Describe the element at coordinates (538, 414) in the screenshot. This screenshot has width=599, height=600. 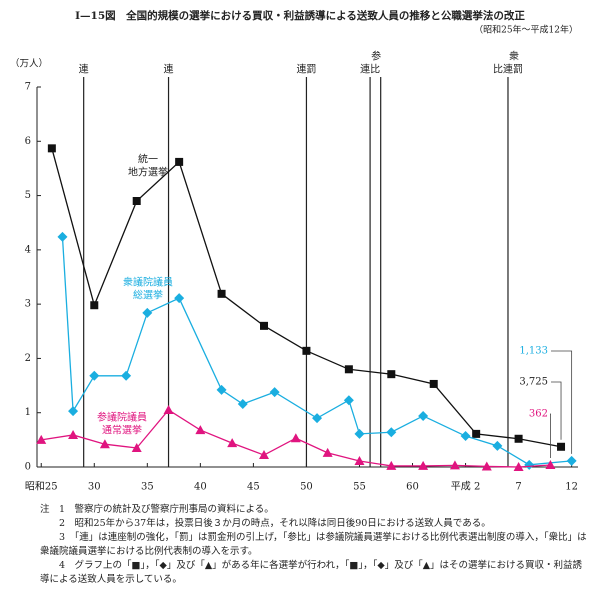
I see `value-label: 362` at that location.